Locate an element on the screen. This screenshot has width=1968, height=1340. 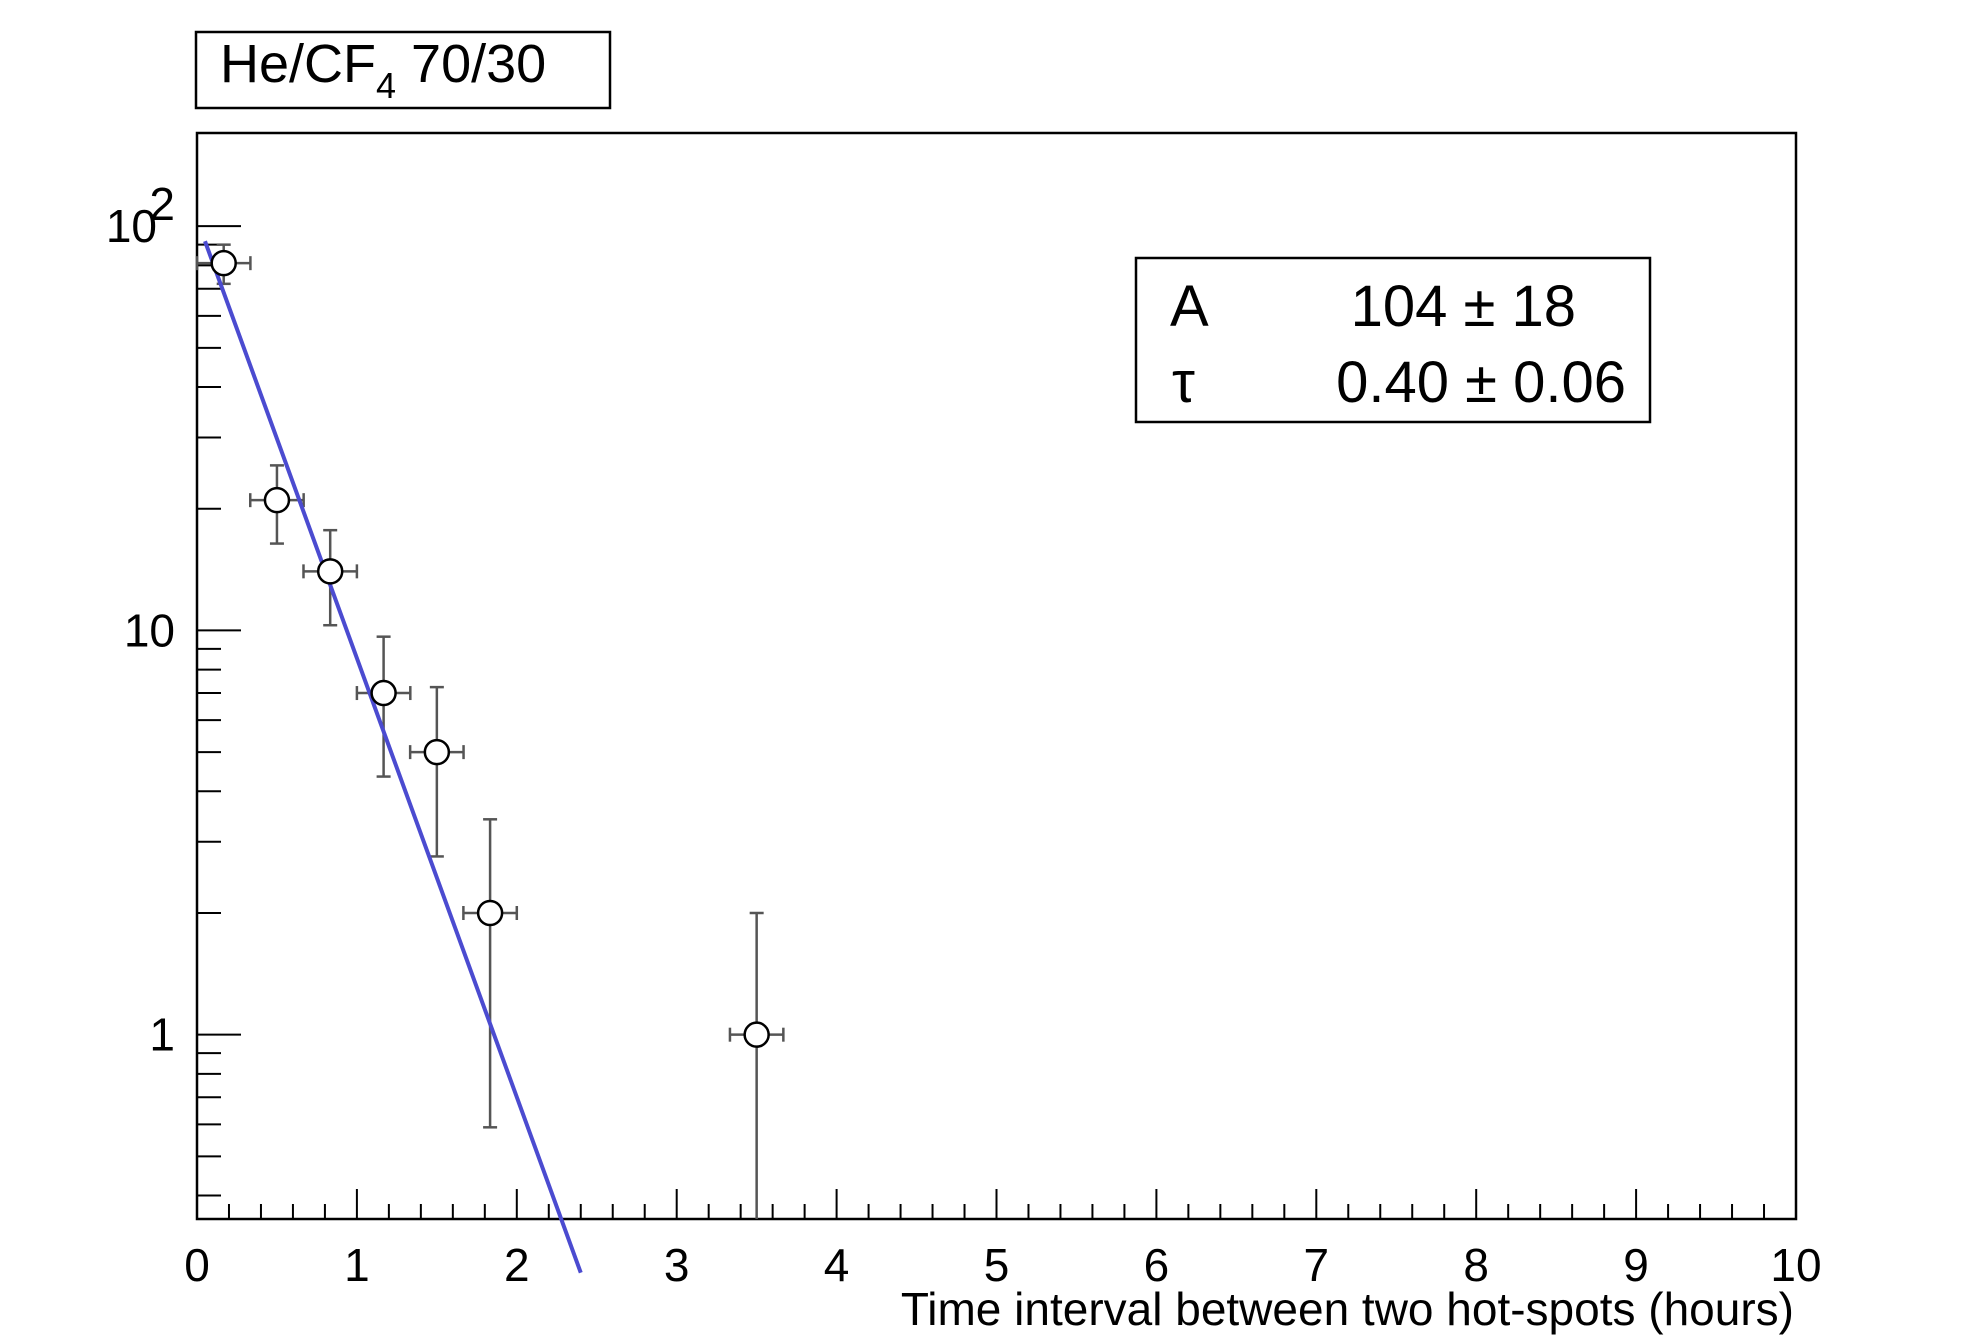
x-tick-label: 10 is located at coordinates (1795, 1265).